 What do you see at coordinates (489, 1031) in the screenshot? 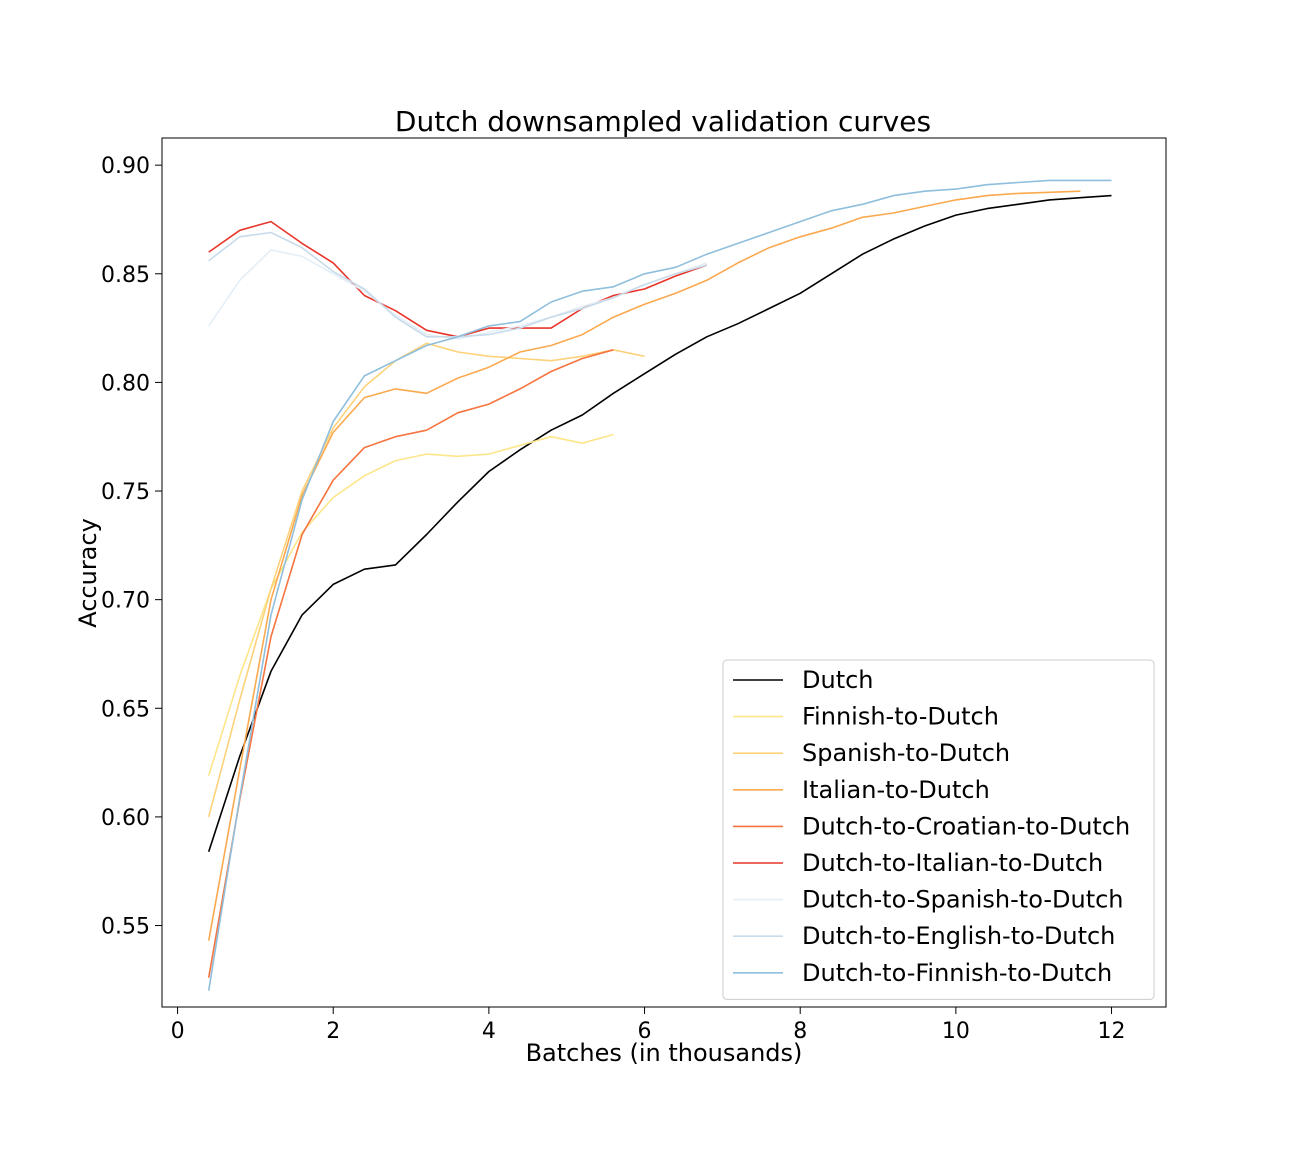
I see `x-tick-label: 4` at bounding box center [489, 1031].